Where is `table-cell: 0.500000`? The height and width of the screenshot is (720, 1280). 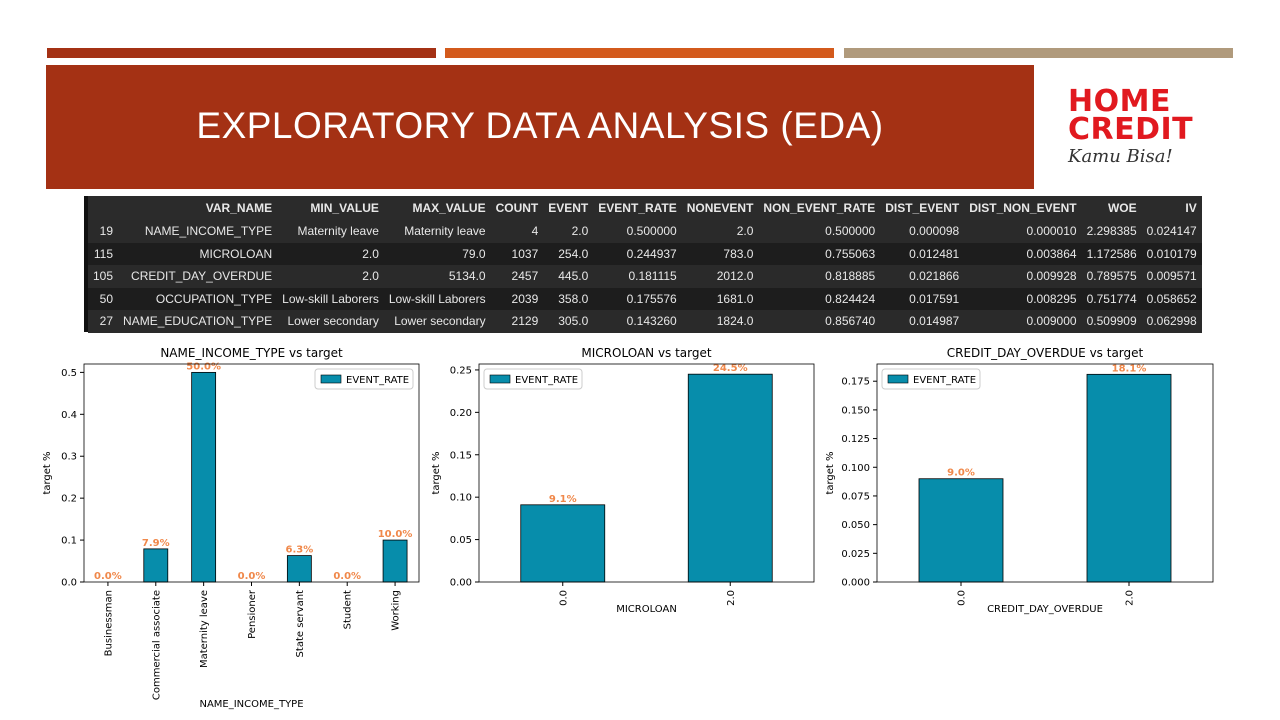 table-cell: 0.500000 is located at coordinates (637, 231).